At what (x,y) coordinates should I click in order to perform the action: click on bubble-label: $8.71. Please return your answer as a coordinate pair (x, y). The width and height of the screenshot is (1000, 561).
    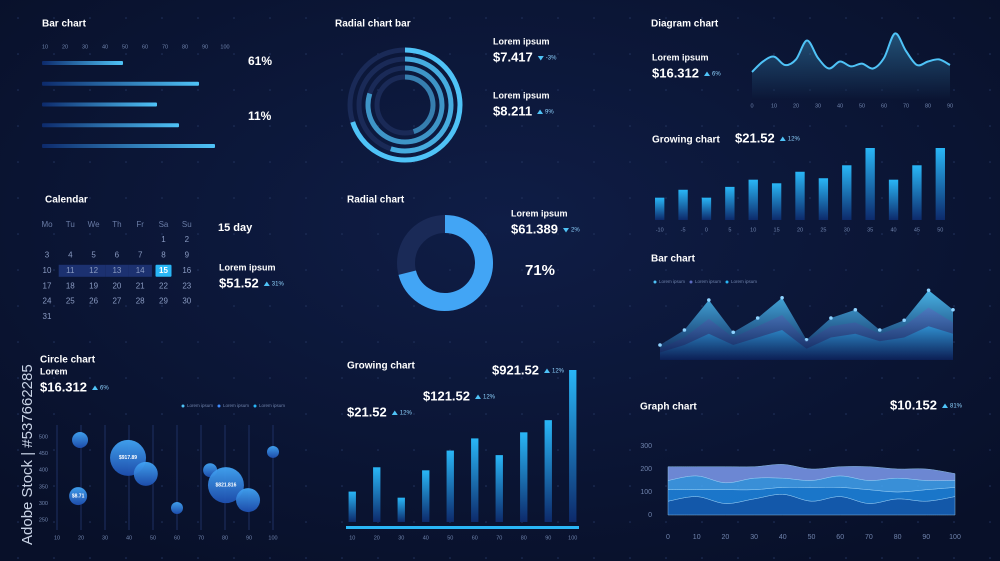
    Looking at the image, I should click on (78, 496).